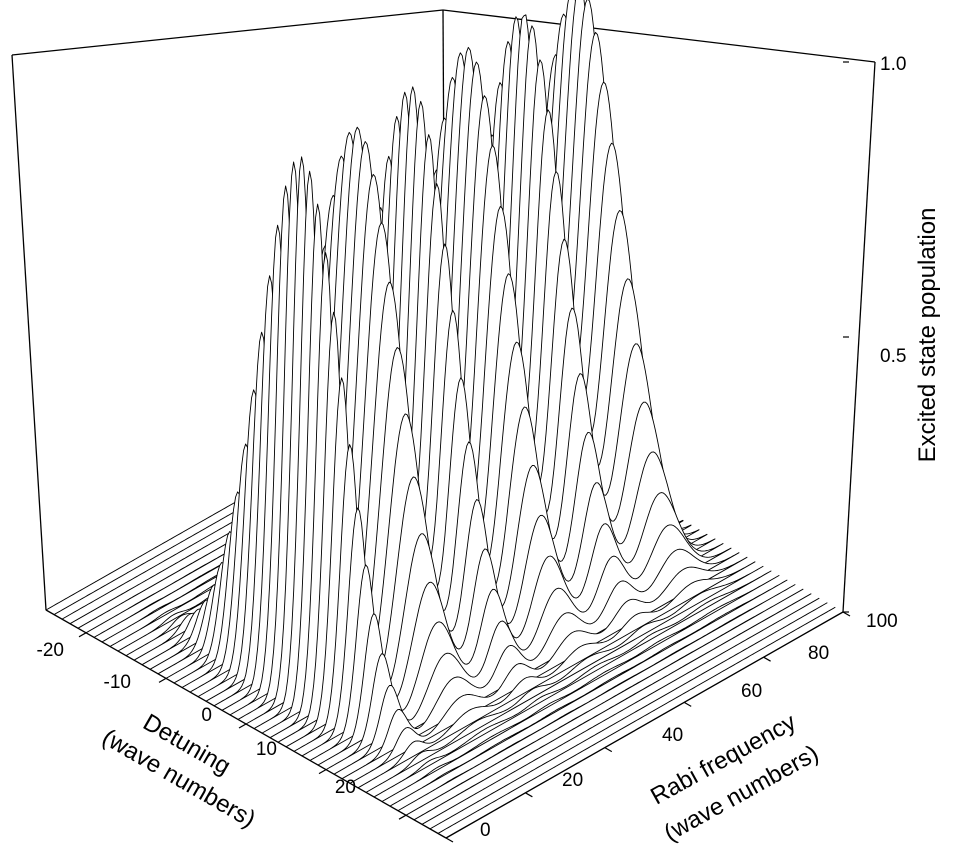  Describe the element at coordinates (672, 735) in the screenshot. I see `y-tick-label-40: 40` at that location.